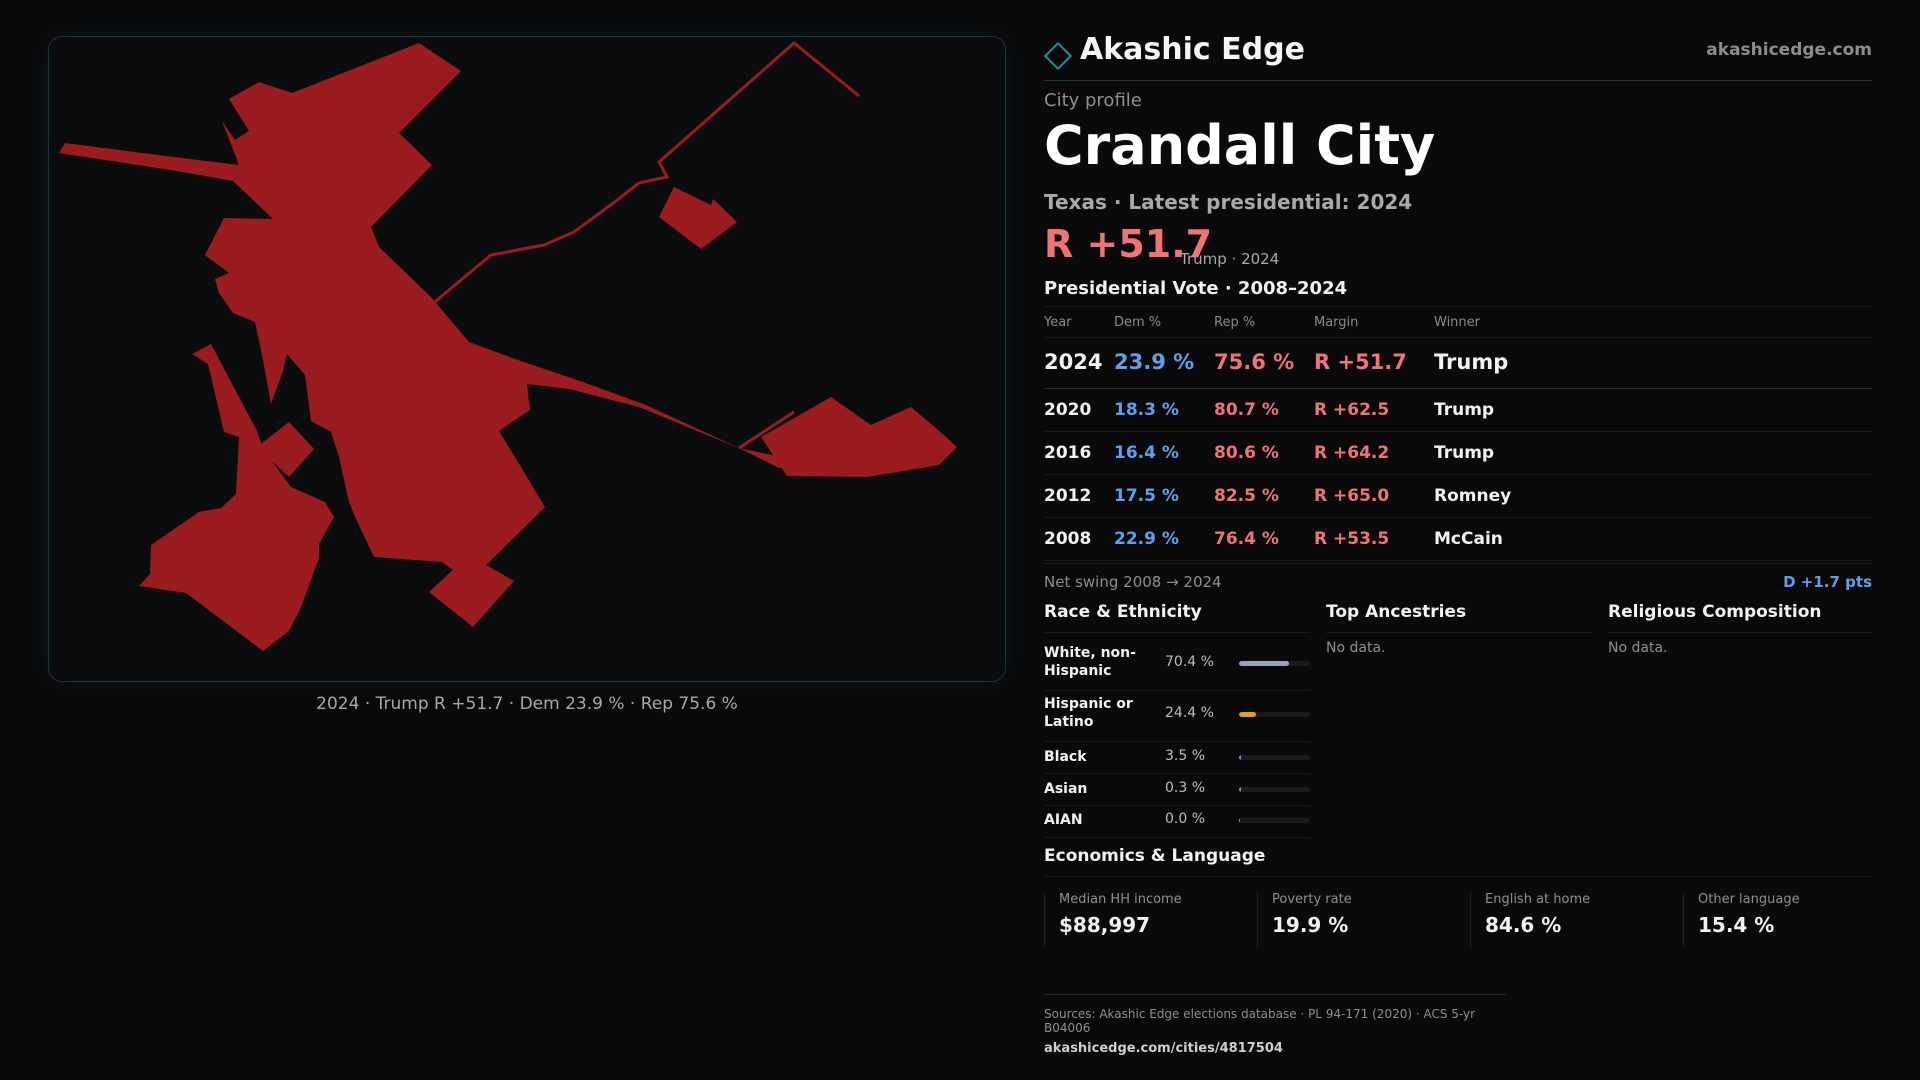  Describe the element at coordinates (1352, 539) in the screenshot. I see `row-margin: R +53.5` at that location.